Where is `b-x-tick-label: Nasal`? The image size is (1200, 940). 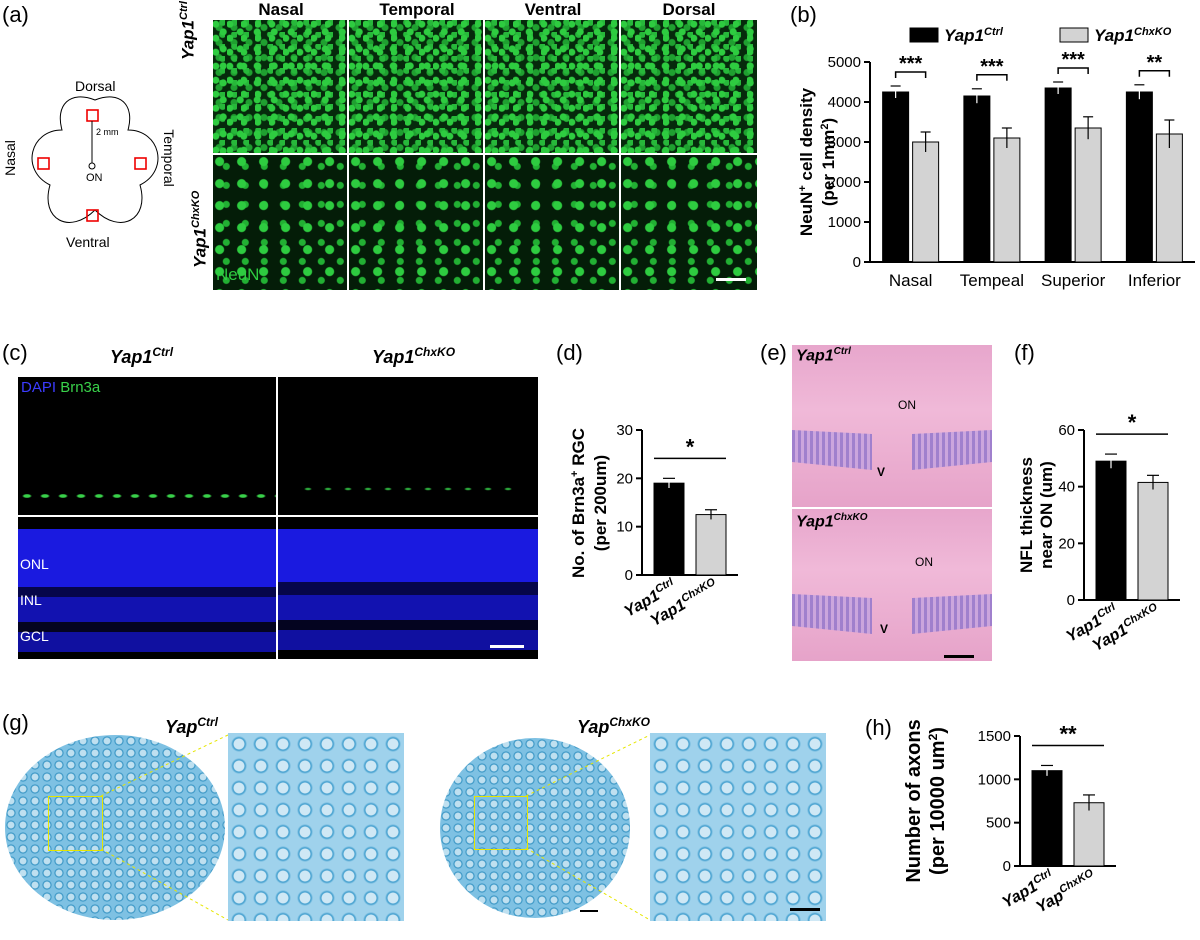 b-x-tick-label: Nasal is located at coordinates (910, 280).